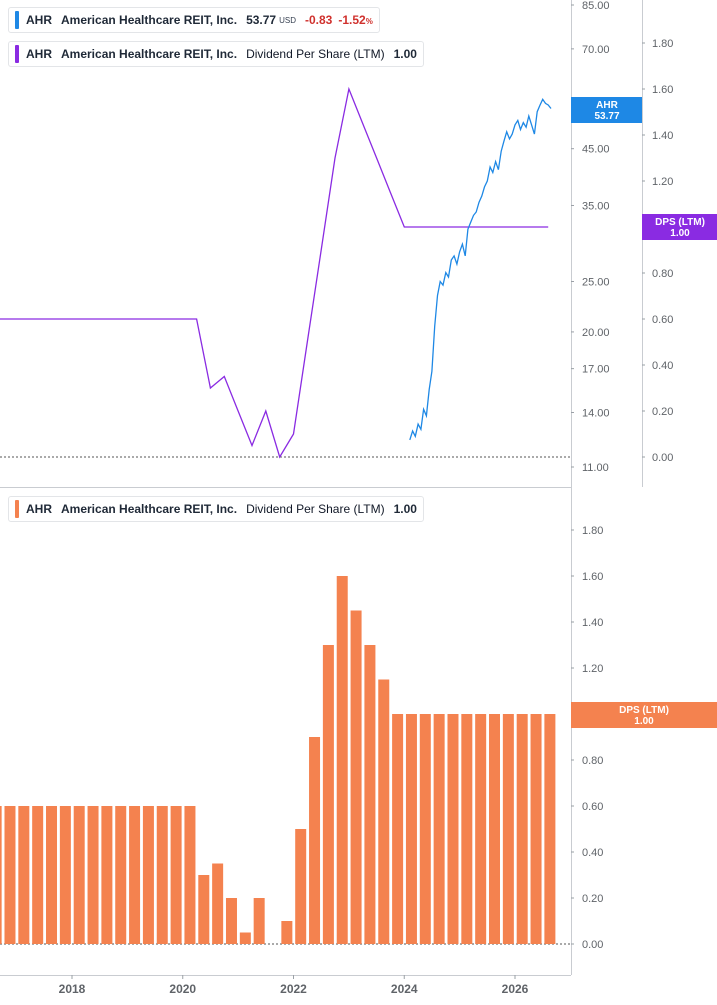 The width and height of the screenshot is (717, 1005). I want to click on dps-bottom-badge-value: 1.00, so click(644, 721).